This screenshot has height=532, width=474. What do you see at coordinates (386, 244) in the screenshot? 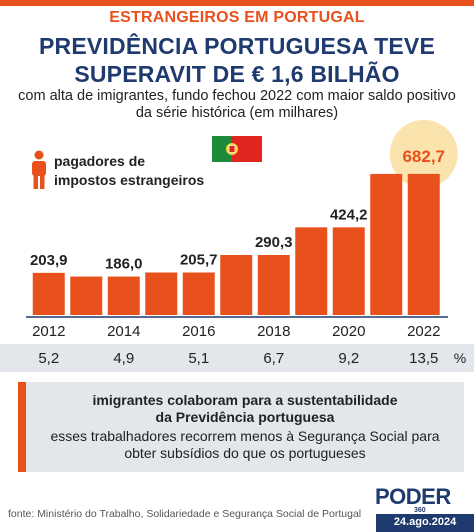
I see `bar-2021` at bounding box center [386, 244].